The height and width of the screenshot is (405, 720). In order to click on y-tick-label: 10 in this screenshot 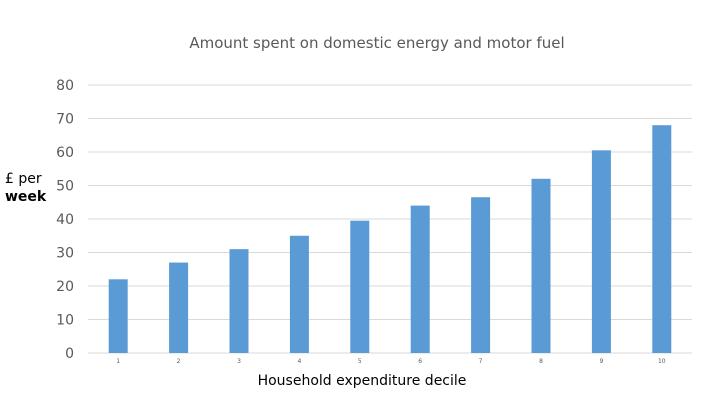, I will do `click(65, 321)`.